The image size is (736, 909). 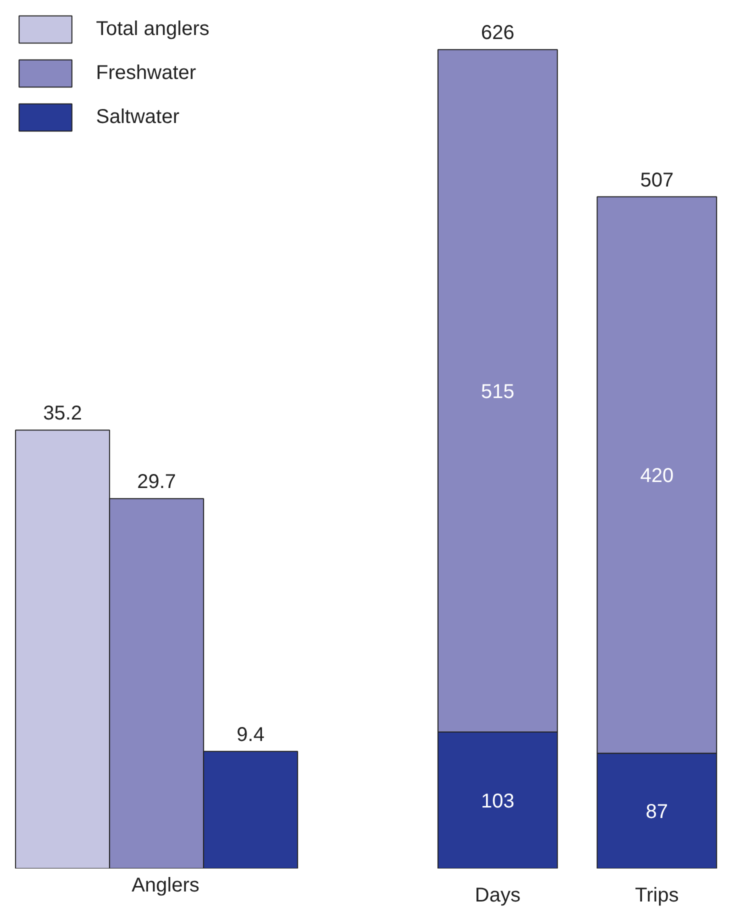 What do you see at coordinates (166, 885) in the screenshot?
I see `x-axis-title: Anglers` at bounding box center [166, 885].